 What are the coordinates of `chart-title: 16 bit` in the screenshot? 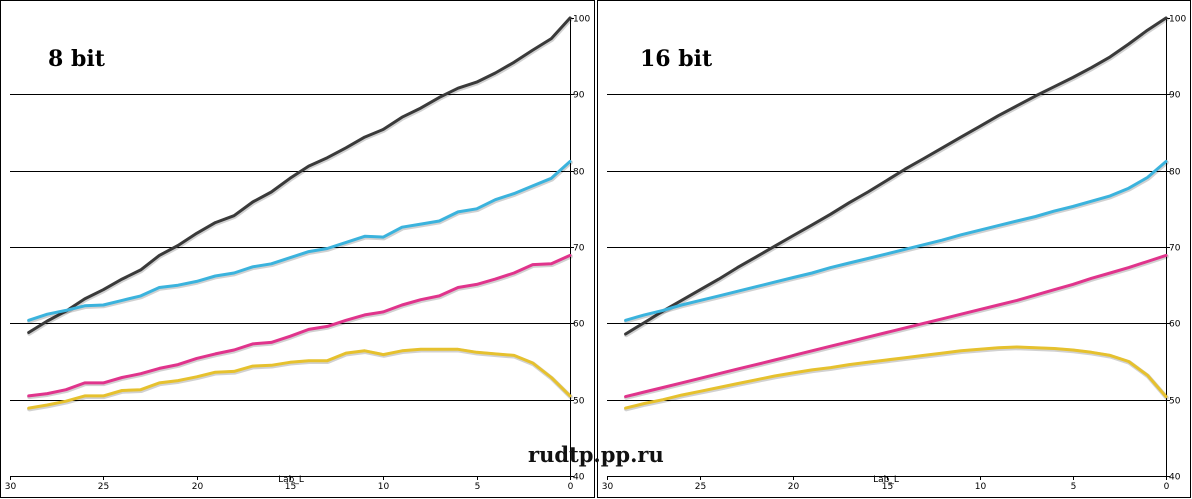 It's located at (676, 59).